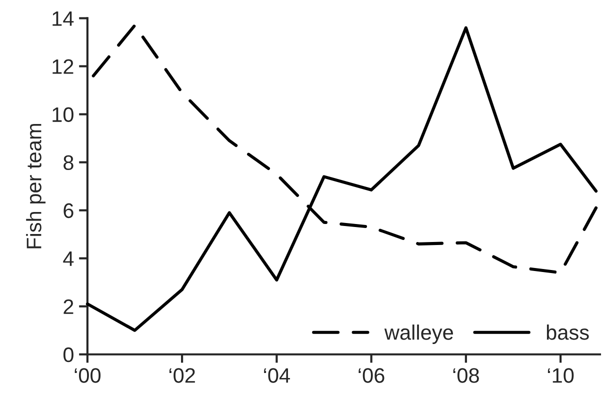 The height and width of the screenshot is (405, 603). What do you see at coordinates (69, 306) in the screenshot?
I see `y-tick-label: 2` at bounding box center [69, 306].